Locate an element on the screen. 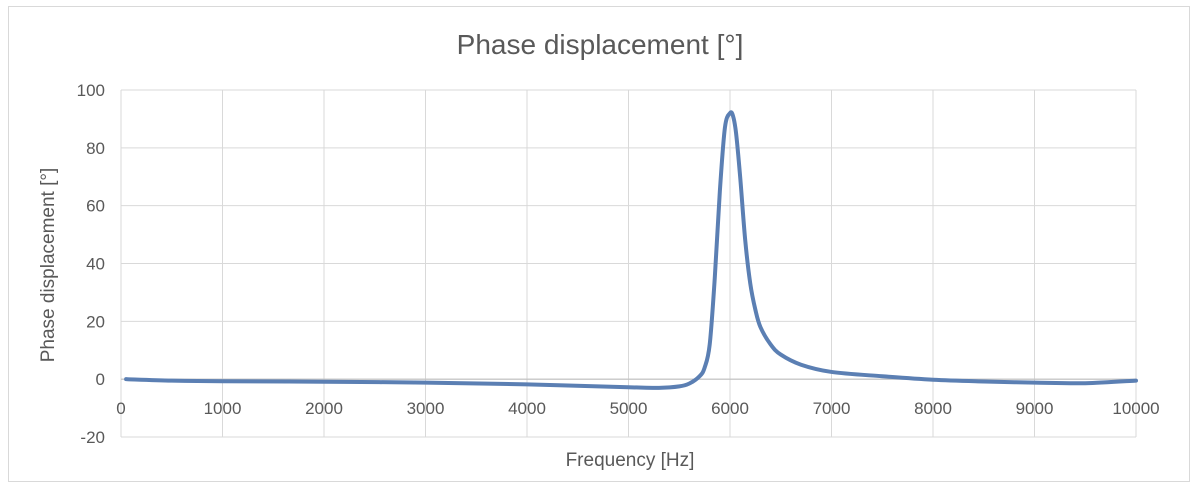  x-tick-label: 3000 is located at coordinates (426, 408).